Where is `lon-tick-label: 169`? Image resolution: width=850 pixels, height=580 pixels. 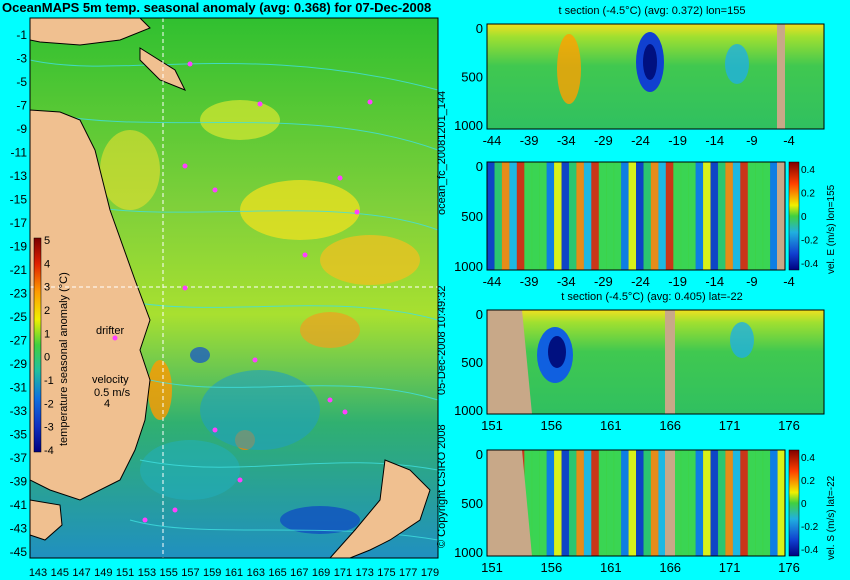 lon-tick-label: 169 is located at coordinates (321, 573).